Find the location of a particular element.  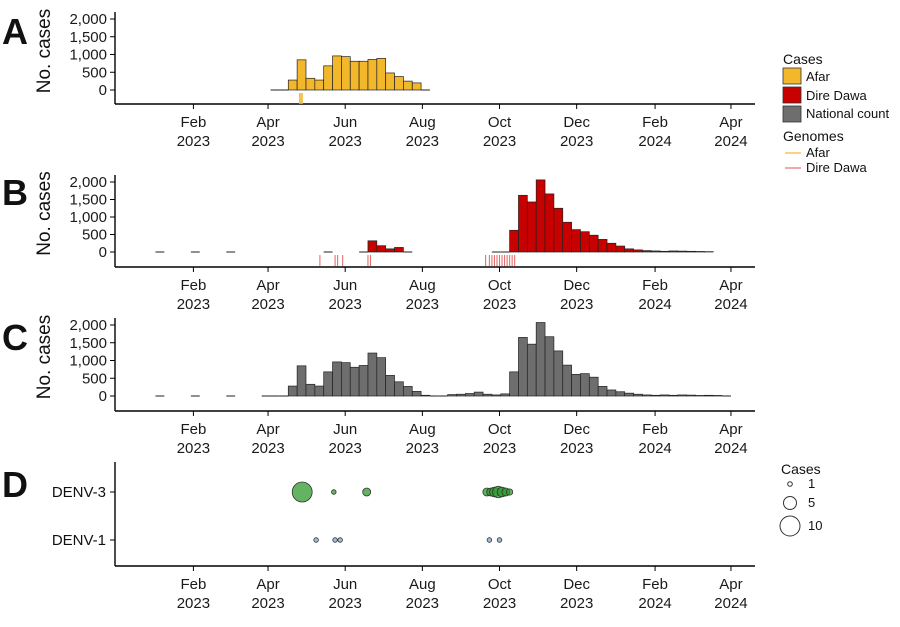

y-tick-label: 2,000 is located at coordinates (88, 325).